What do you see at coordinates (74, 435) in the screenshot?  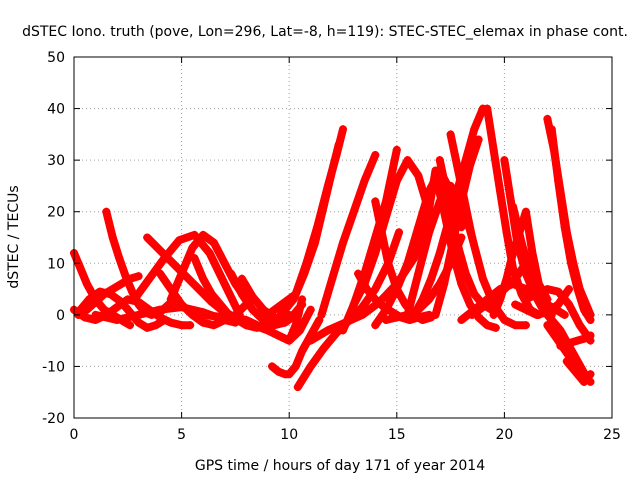 I see `x-tick-label: 0` at bounding box center [74, 435].